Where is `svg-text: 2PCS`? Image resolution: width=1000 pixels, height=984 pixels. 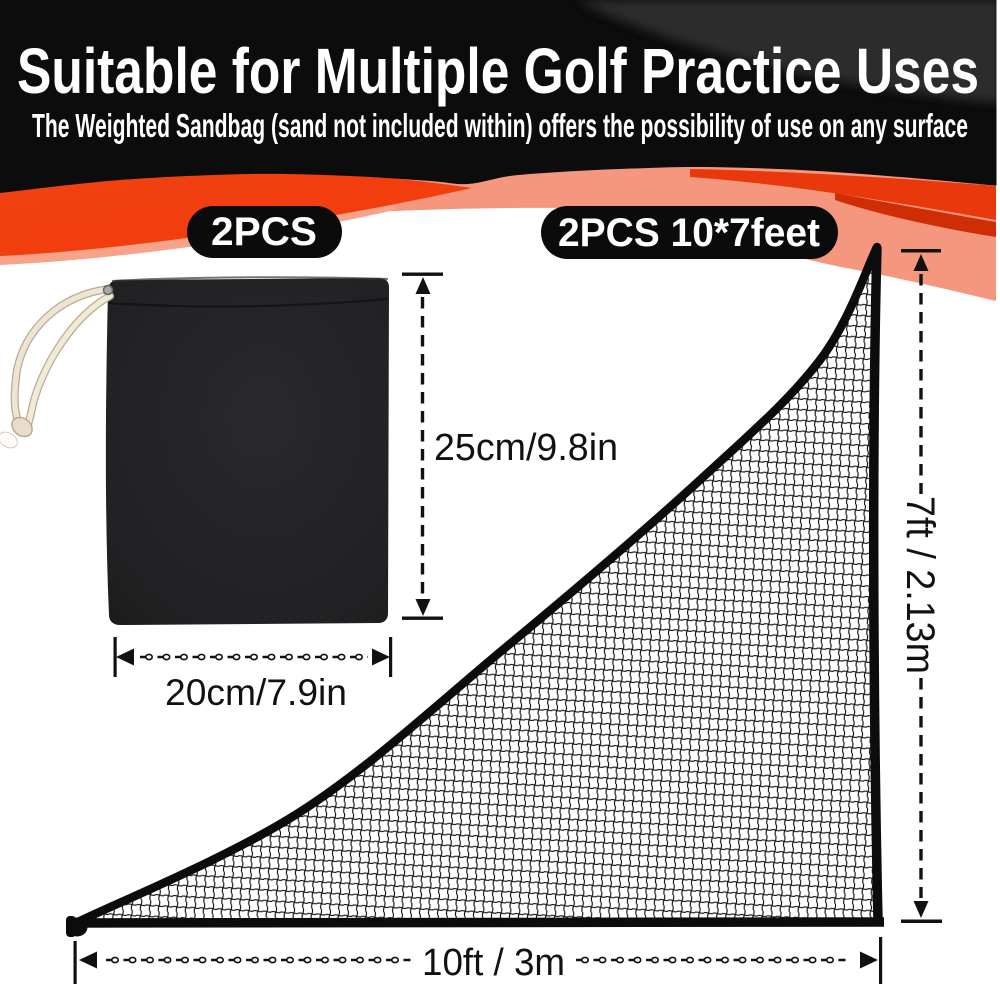
svg-text: 2PCS is located at coordinates (264, 232).